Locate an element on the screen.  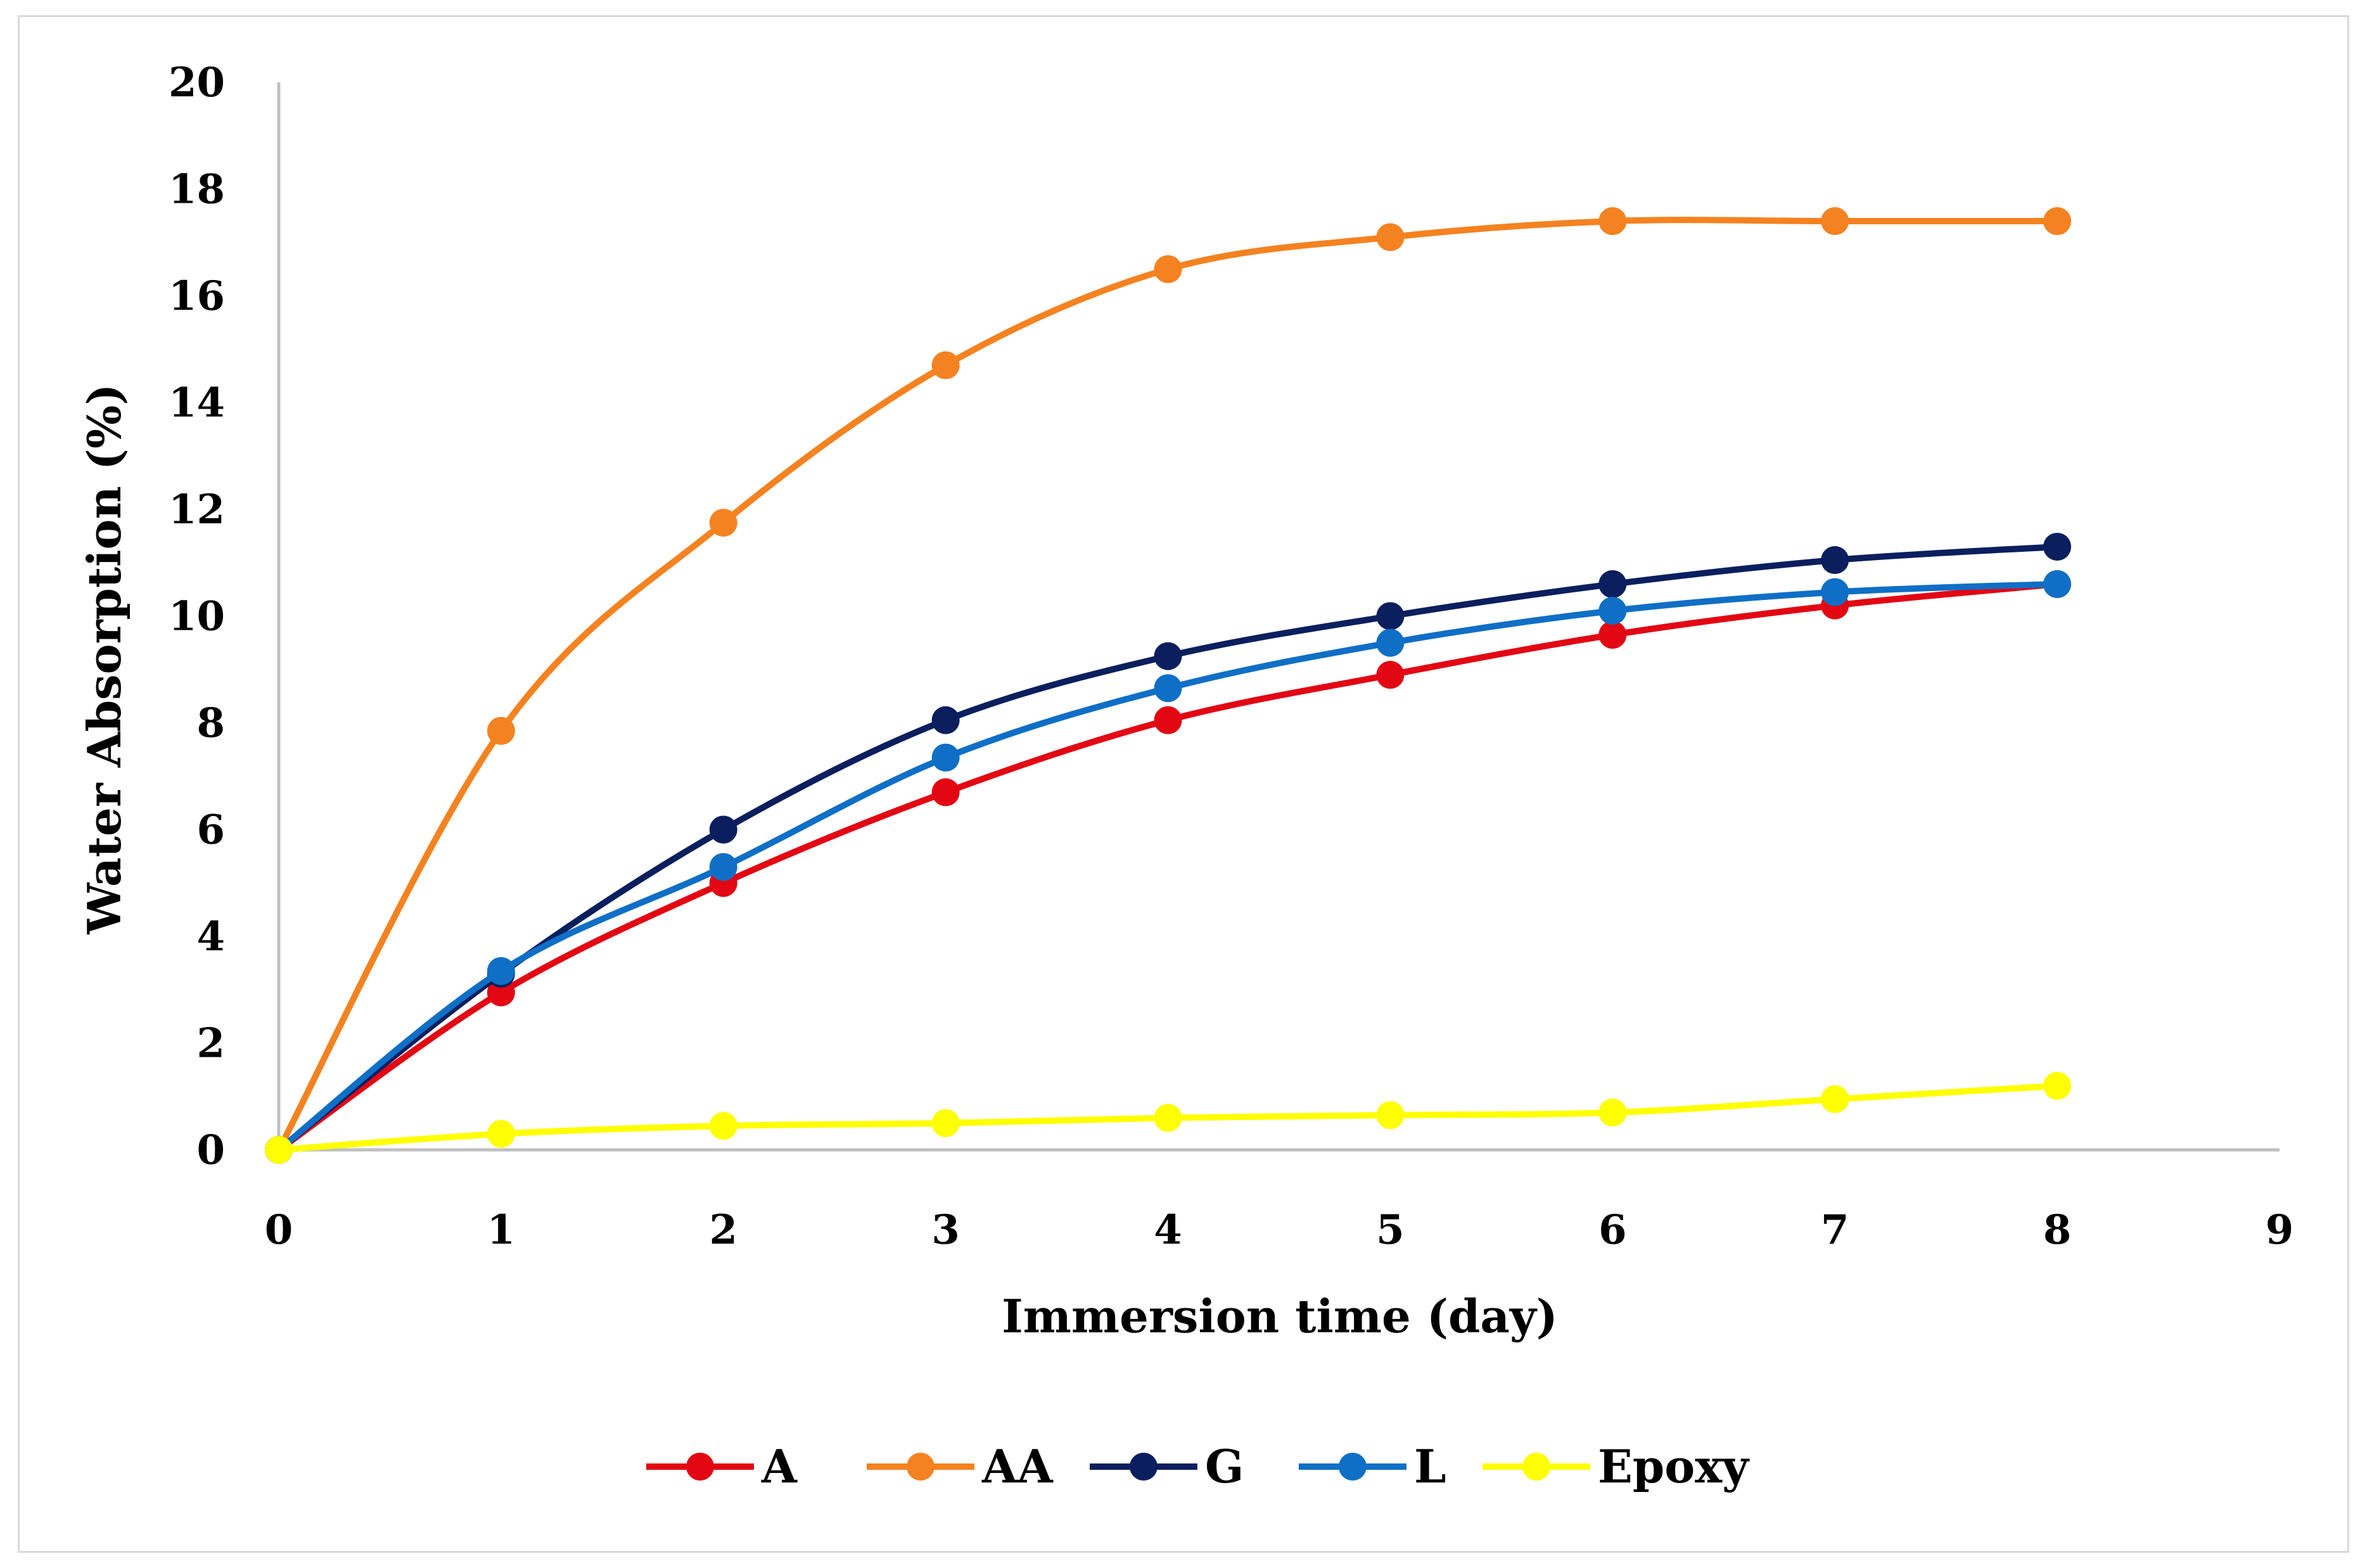
x-tick-label: 6 is located at coordinates (1612, 1230).